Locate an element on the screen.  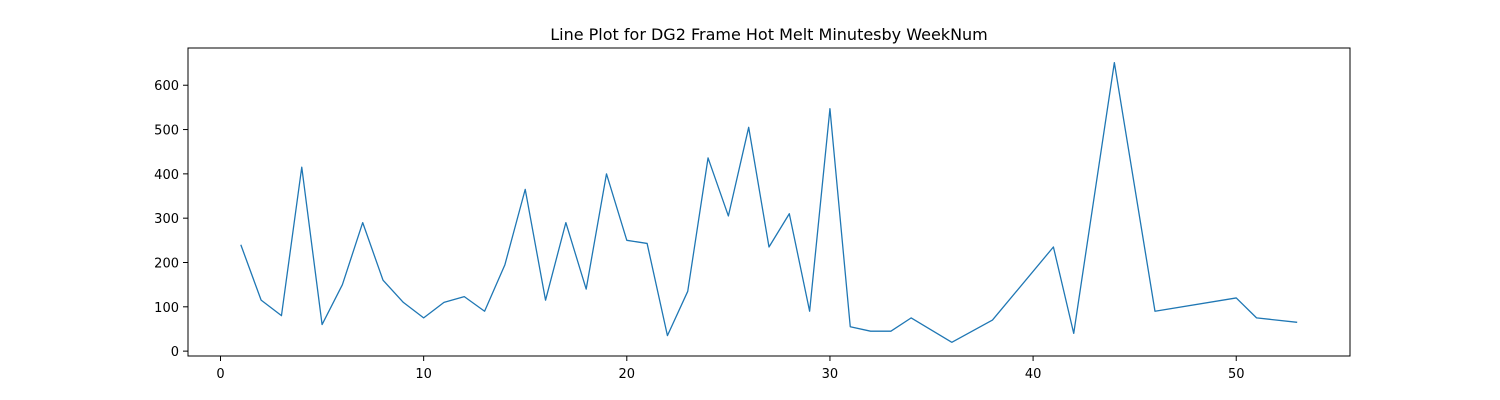
y-tick-label: 400 is located at coordinates (166, 175).